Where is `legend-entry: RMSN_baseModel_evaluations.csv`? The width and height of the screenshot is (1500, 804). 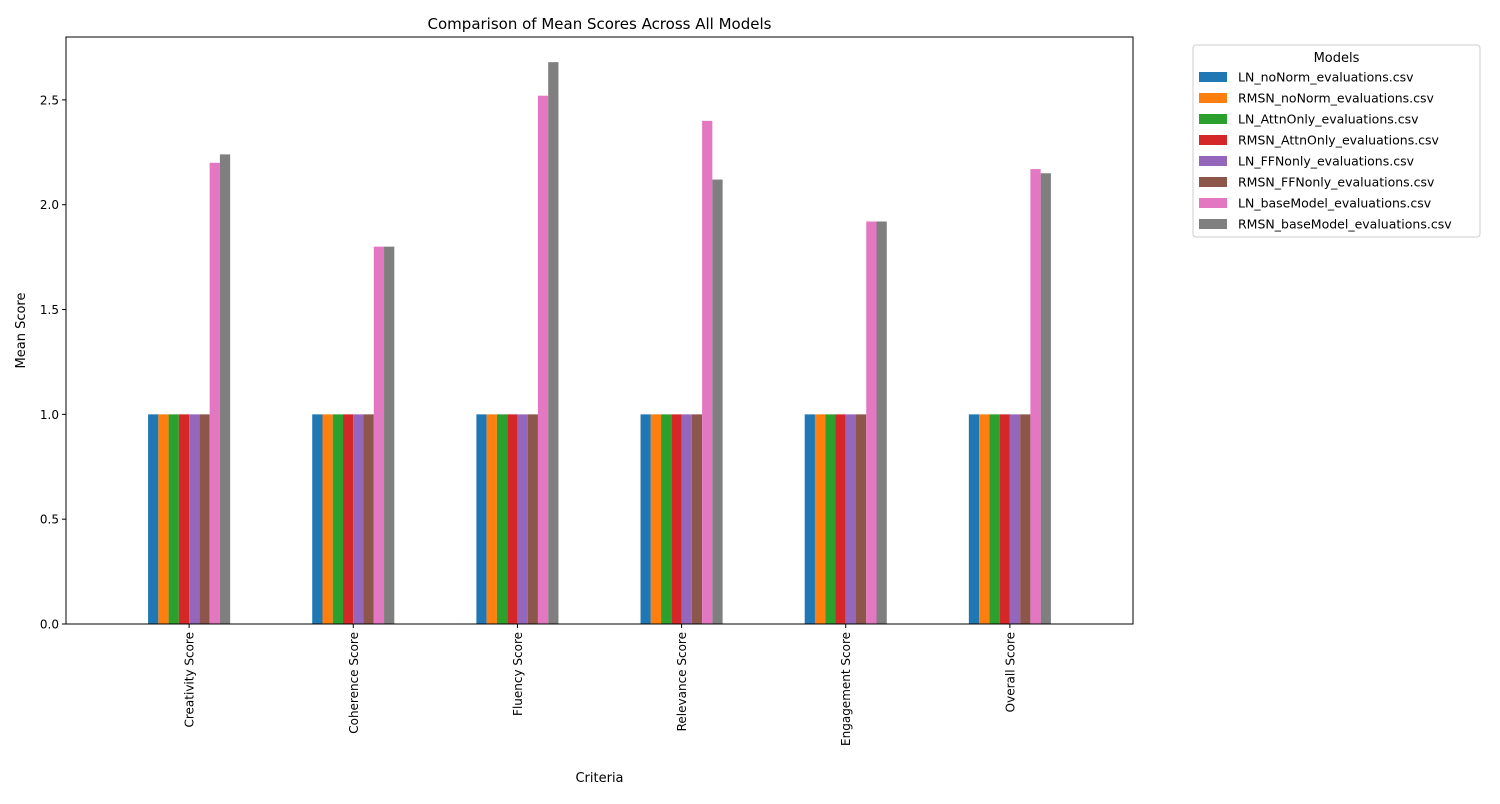 legend-entry: RMSN_baseModel_evaluations.csv is located at coordinates (1345, 224).